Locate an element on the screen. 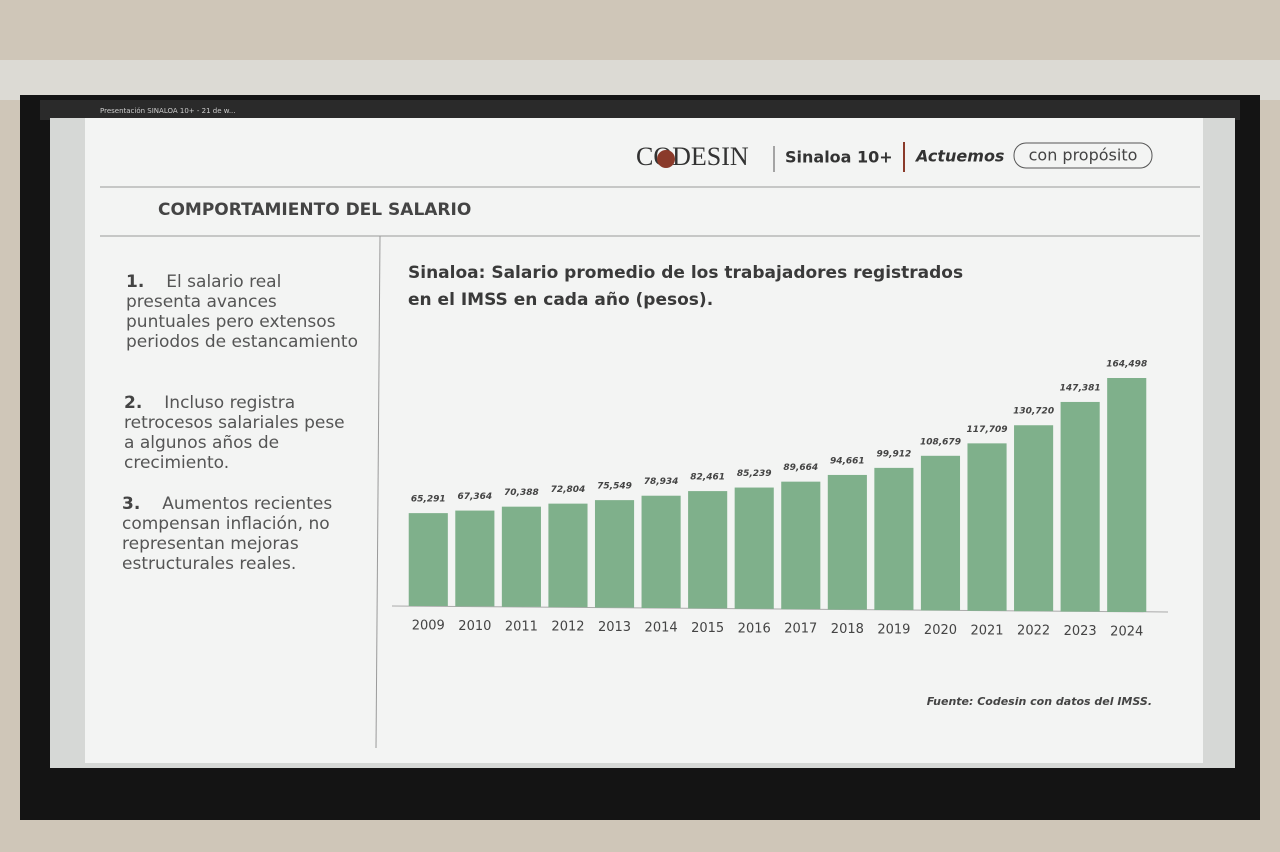 The image size is (1280, 852). x-tick-label: 2009 is located at coordinates (428, 626).